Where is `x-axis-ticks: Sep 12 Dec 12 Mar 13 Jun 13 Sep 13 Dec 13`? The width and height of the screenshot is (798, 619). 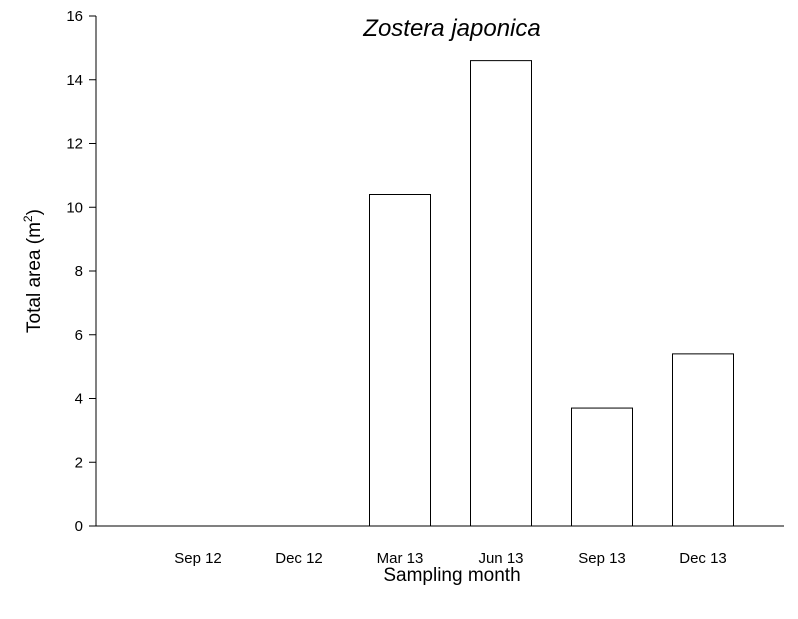
x-axis-ticks: Sep 12 Dec 12 Mar 13 Jun 13 Sep 13 Dec 13 is located at coordinates (450, 558).